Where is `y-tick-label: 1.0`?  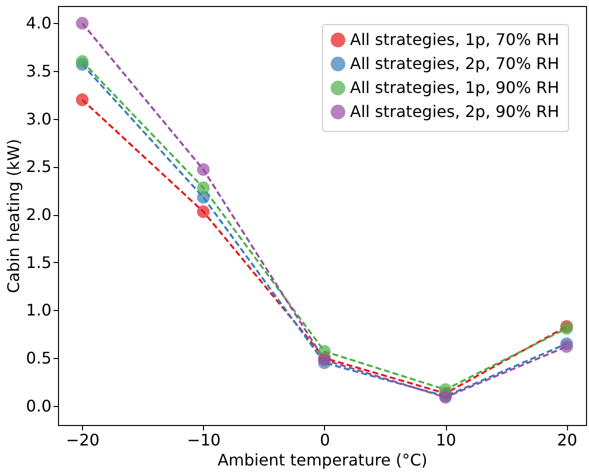 y-tick-label: 1.0 is located at coordinates (39, 310).